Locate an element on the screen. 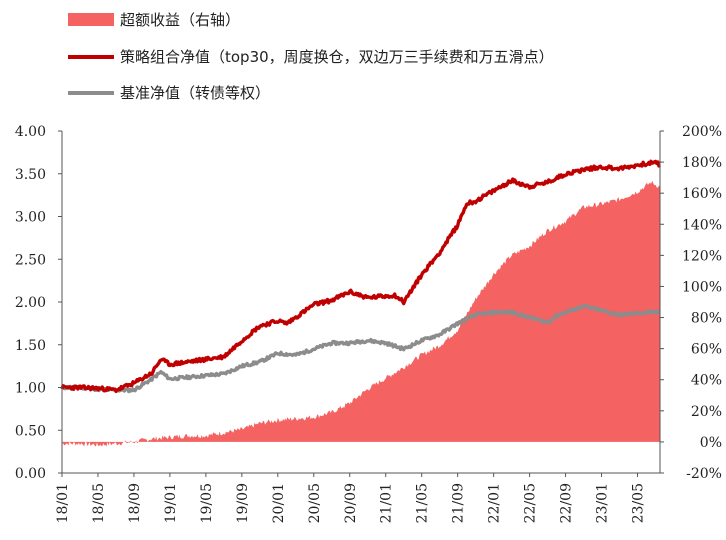  line-benchmark-nav is located at coordinates (361, 348).